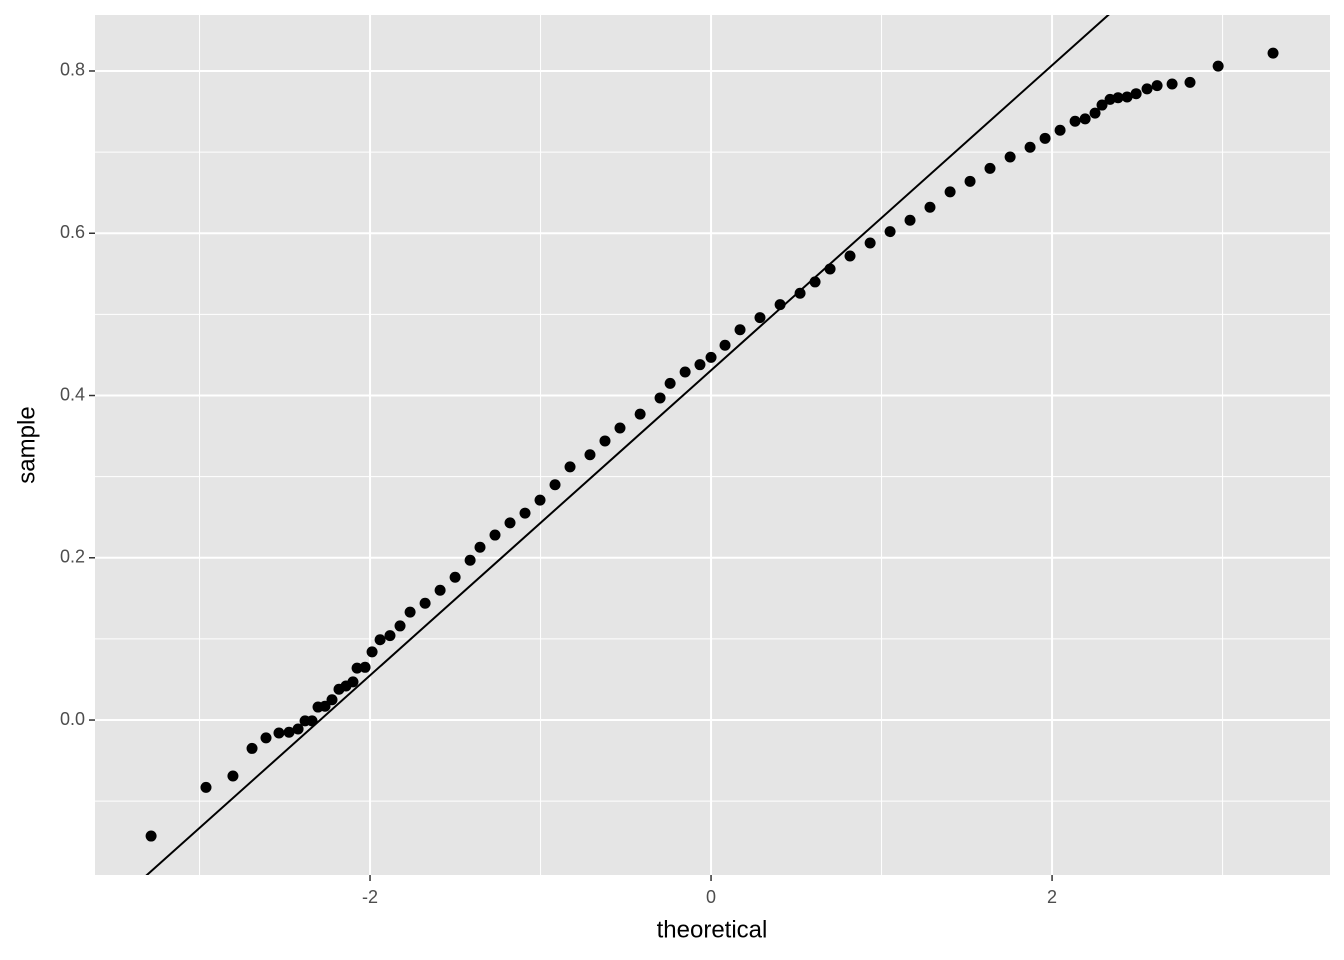 This screenshot has width=1344, height=960. I want to click on y-tick-label: 0.0, so click(72, 719).